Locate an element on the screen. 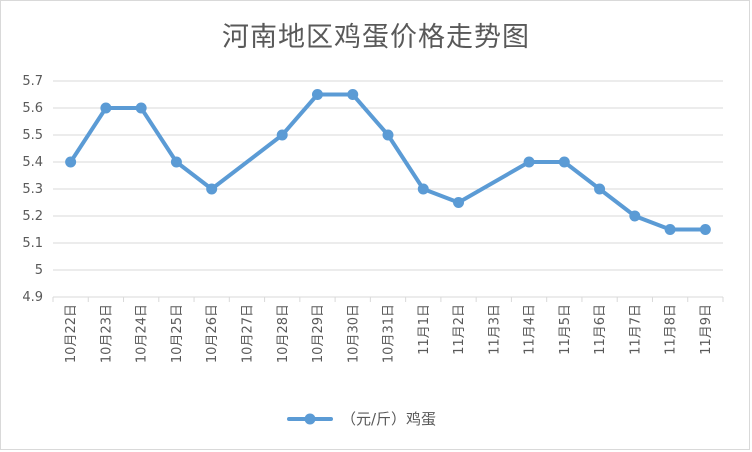  x-tick-label: 11月6日 is located at coordinates (600, 329).